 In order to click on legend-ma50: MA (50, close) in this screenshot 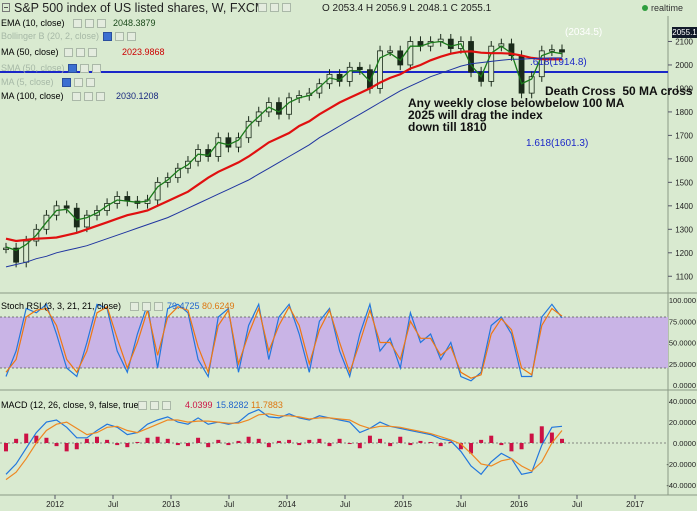, I will do `click(30, 52)`.